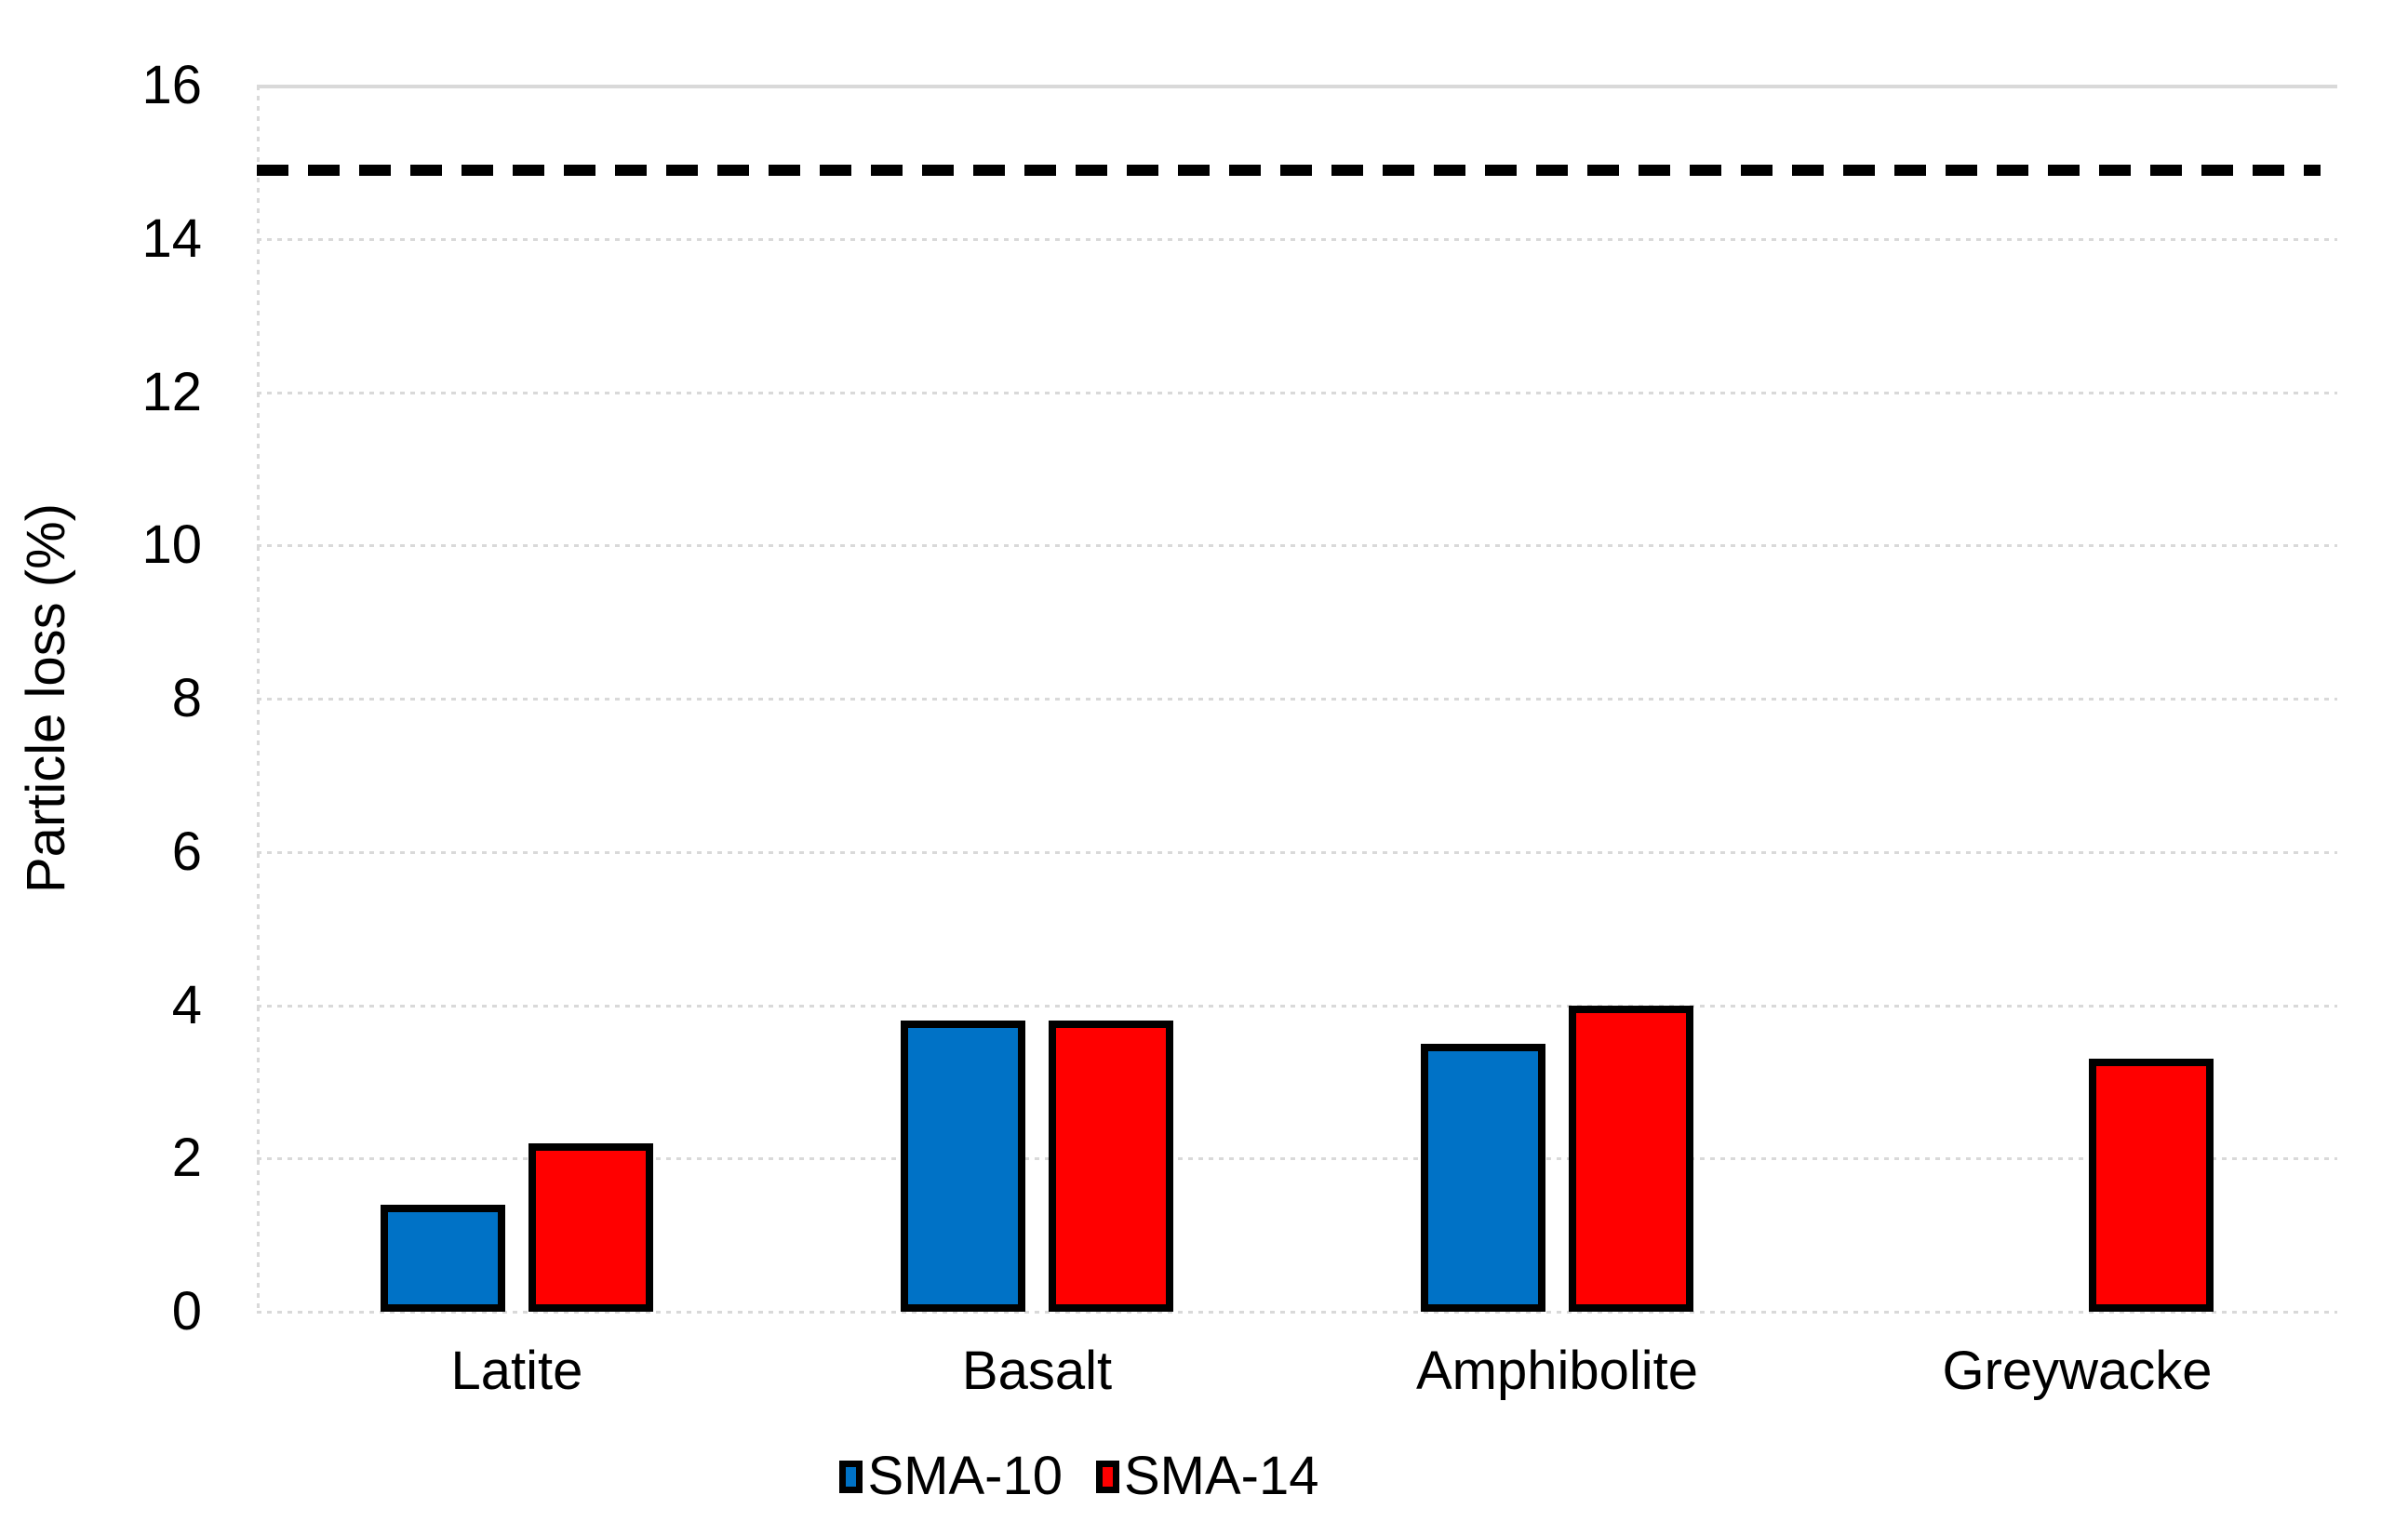  Describe the element at coordinates (187, 698) in the screenshot. I see `y-tick-label: 8` at that location.